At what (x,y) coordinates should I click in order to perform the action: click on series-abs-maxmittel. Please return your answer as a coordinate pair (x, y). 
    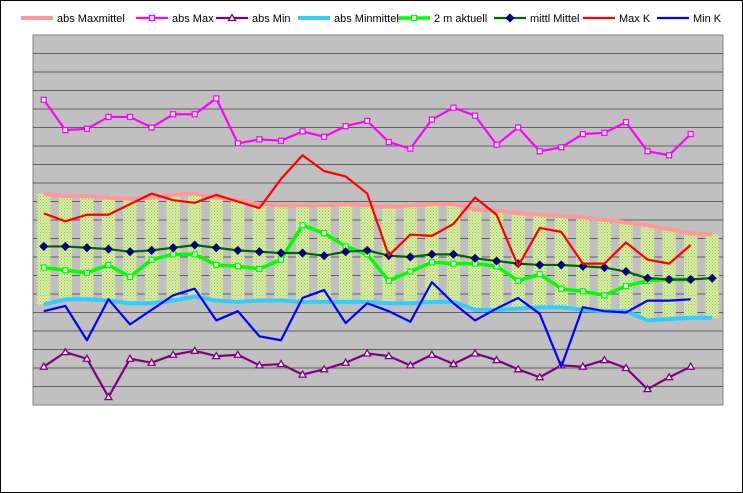
    Looking at the image, I should click on (378, 214).